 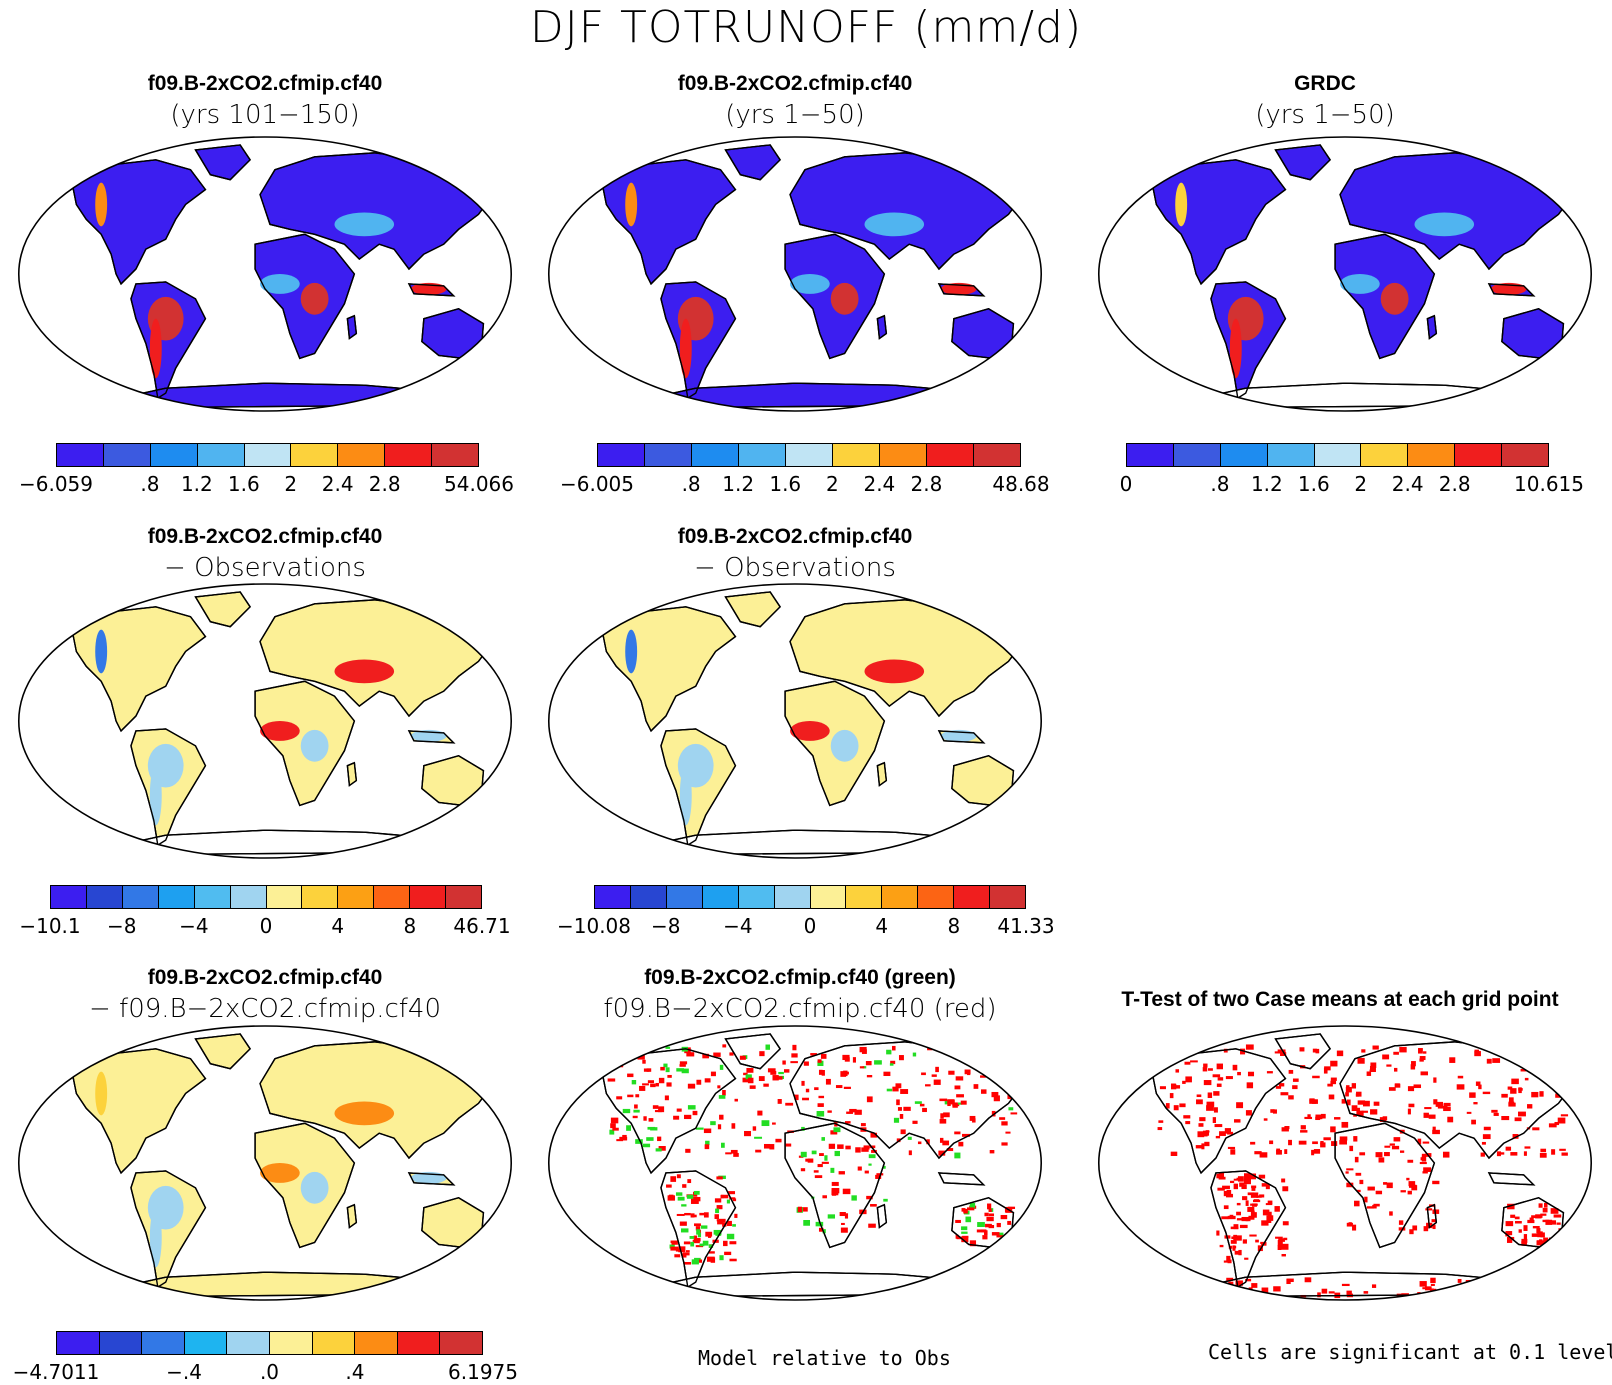 What do you see at coordinates (150, 484) in the screenshot?
I see `colorbar-tick-label: .8` at bounding box center [150, 484].